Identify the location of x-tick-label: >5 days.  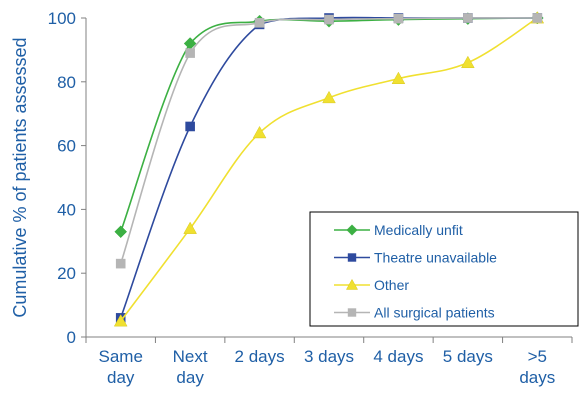
(537, 367).